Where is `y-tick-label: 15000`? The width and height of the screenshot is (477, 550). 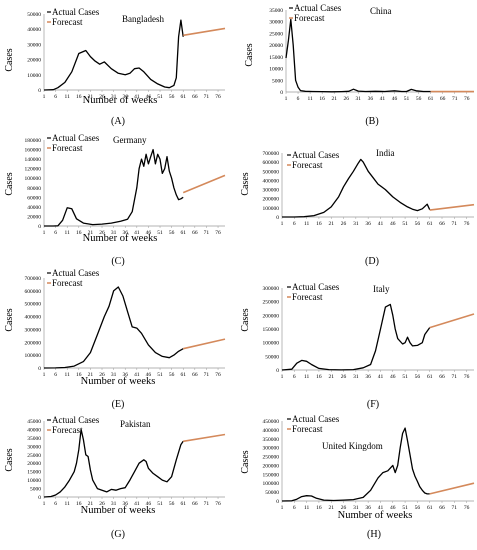 y-tick-label: 15000 is located at coordinates (34, 473).